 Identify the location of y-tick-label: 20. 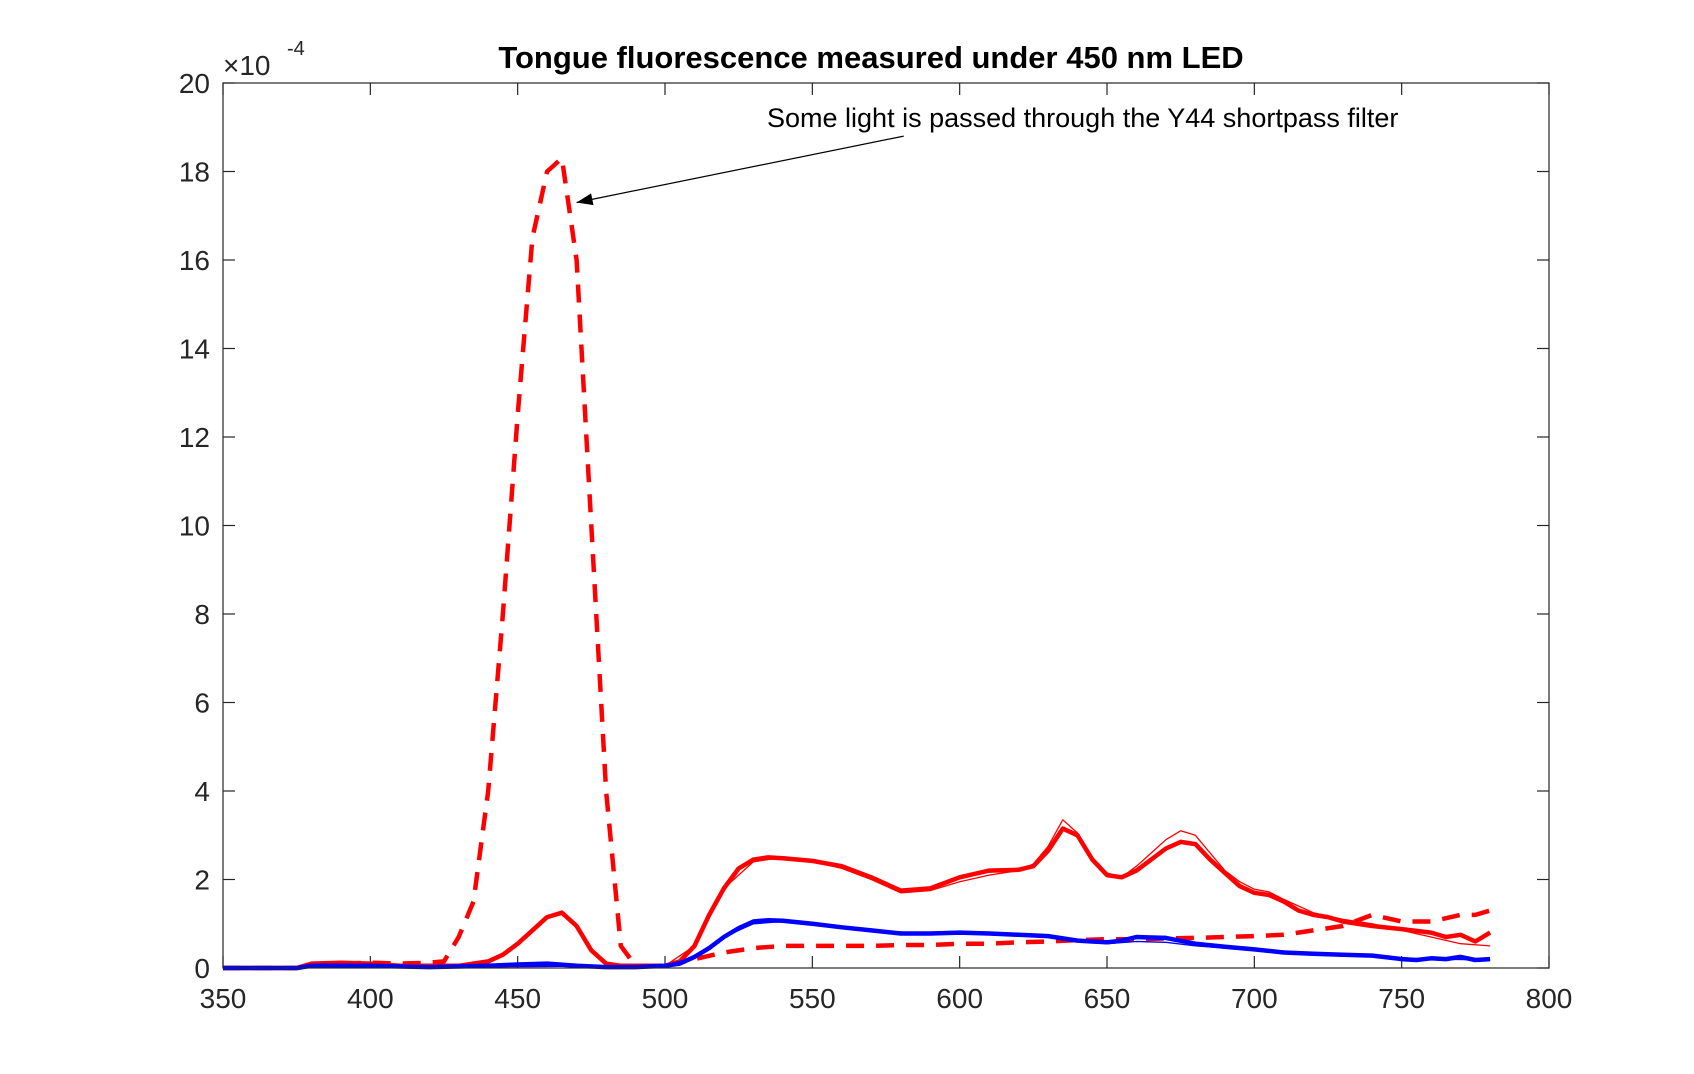
(194, 83).